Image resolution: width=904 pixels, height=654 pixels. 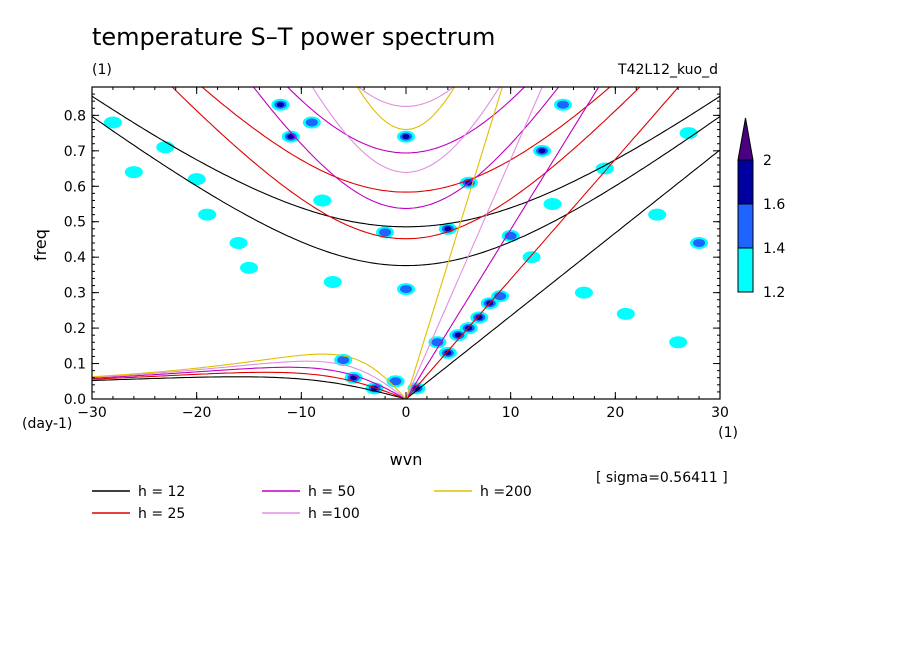 What do you see at coordinates (774, 205) in the screenshot?
I see `colorbar-label: 1.6` at bounding box center [774, 205].